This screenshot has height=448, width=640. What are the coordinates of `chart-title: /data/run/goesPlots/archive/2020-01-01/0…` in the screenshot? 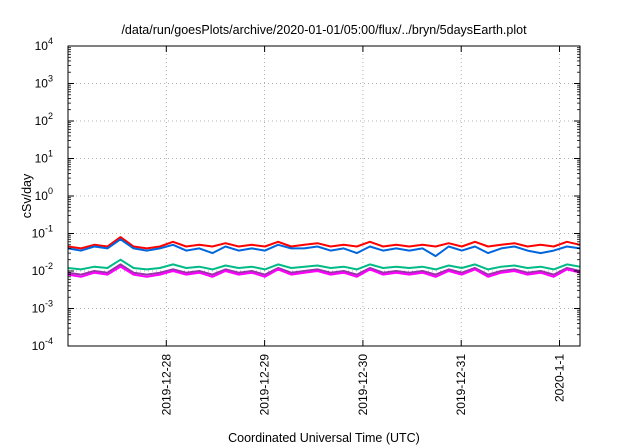 It's located at (324, 30).